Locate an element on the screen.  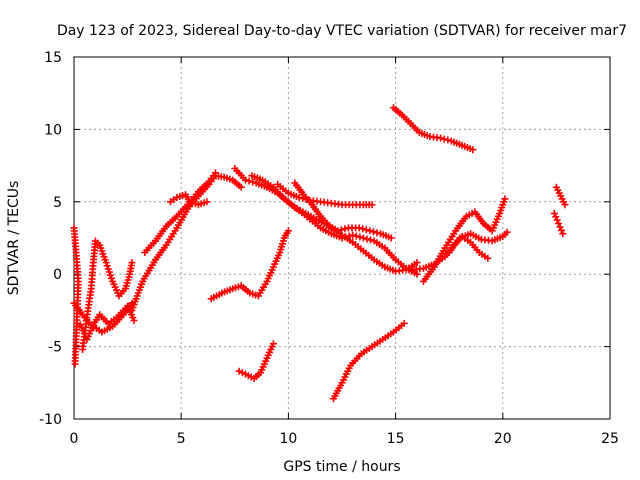
x-tick-label: 0 is located at coordinates (74, 439).